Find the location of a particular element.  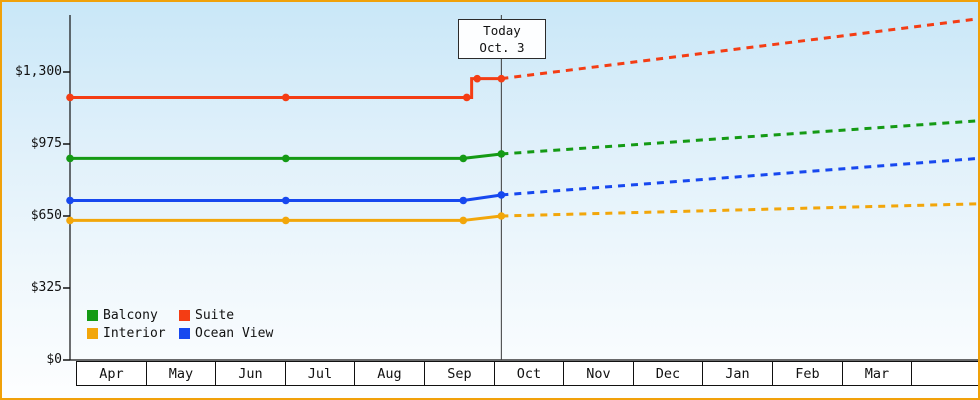

month-cell-jan: Jan is located at coordinates (737, 373).